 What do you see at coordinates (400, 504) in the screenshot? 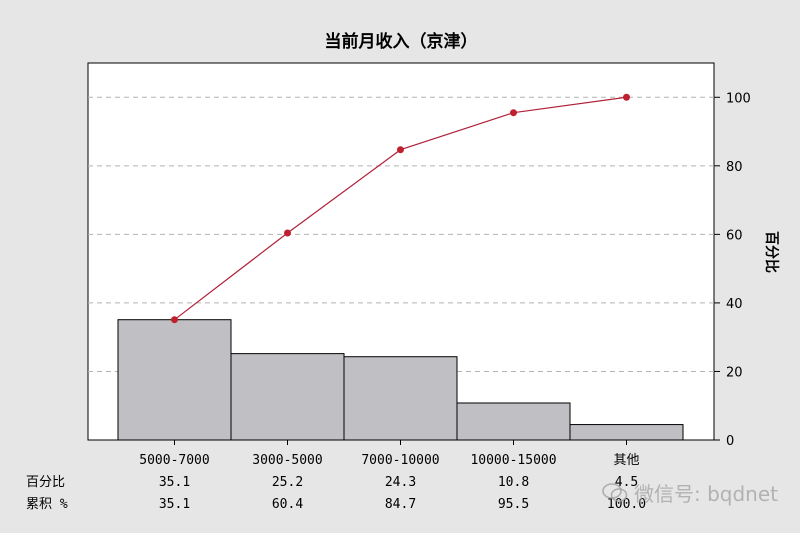
I see `table-row2-value: 84.7` at bounding box center [400, 504].